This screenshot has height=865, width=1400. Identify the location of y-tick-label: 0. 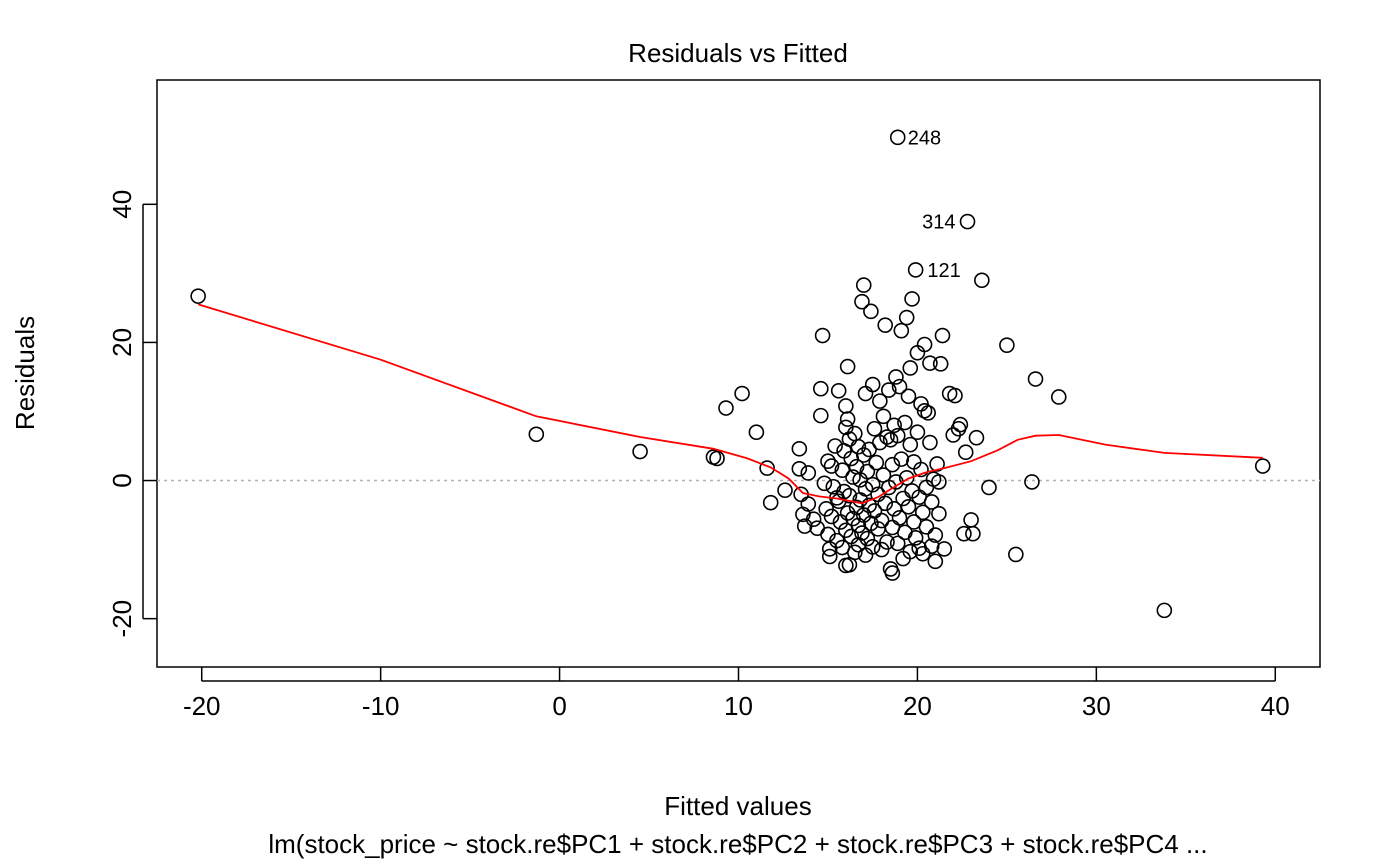
(122, 480).